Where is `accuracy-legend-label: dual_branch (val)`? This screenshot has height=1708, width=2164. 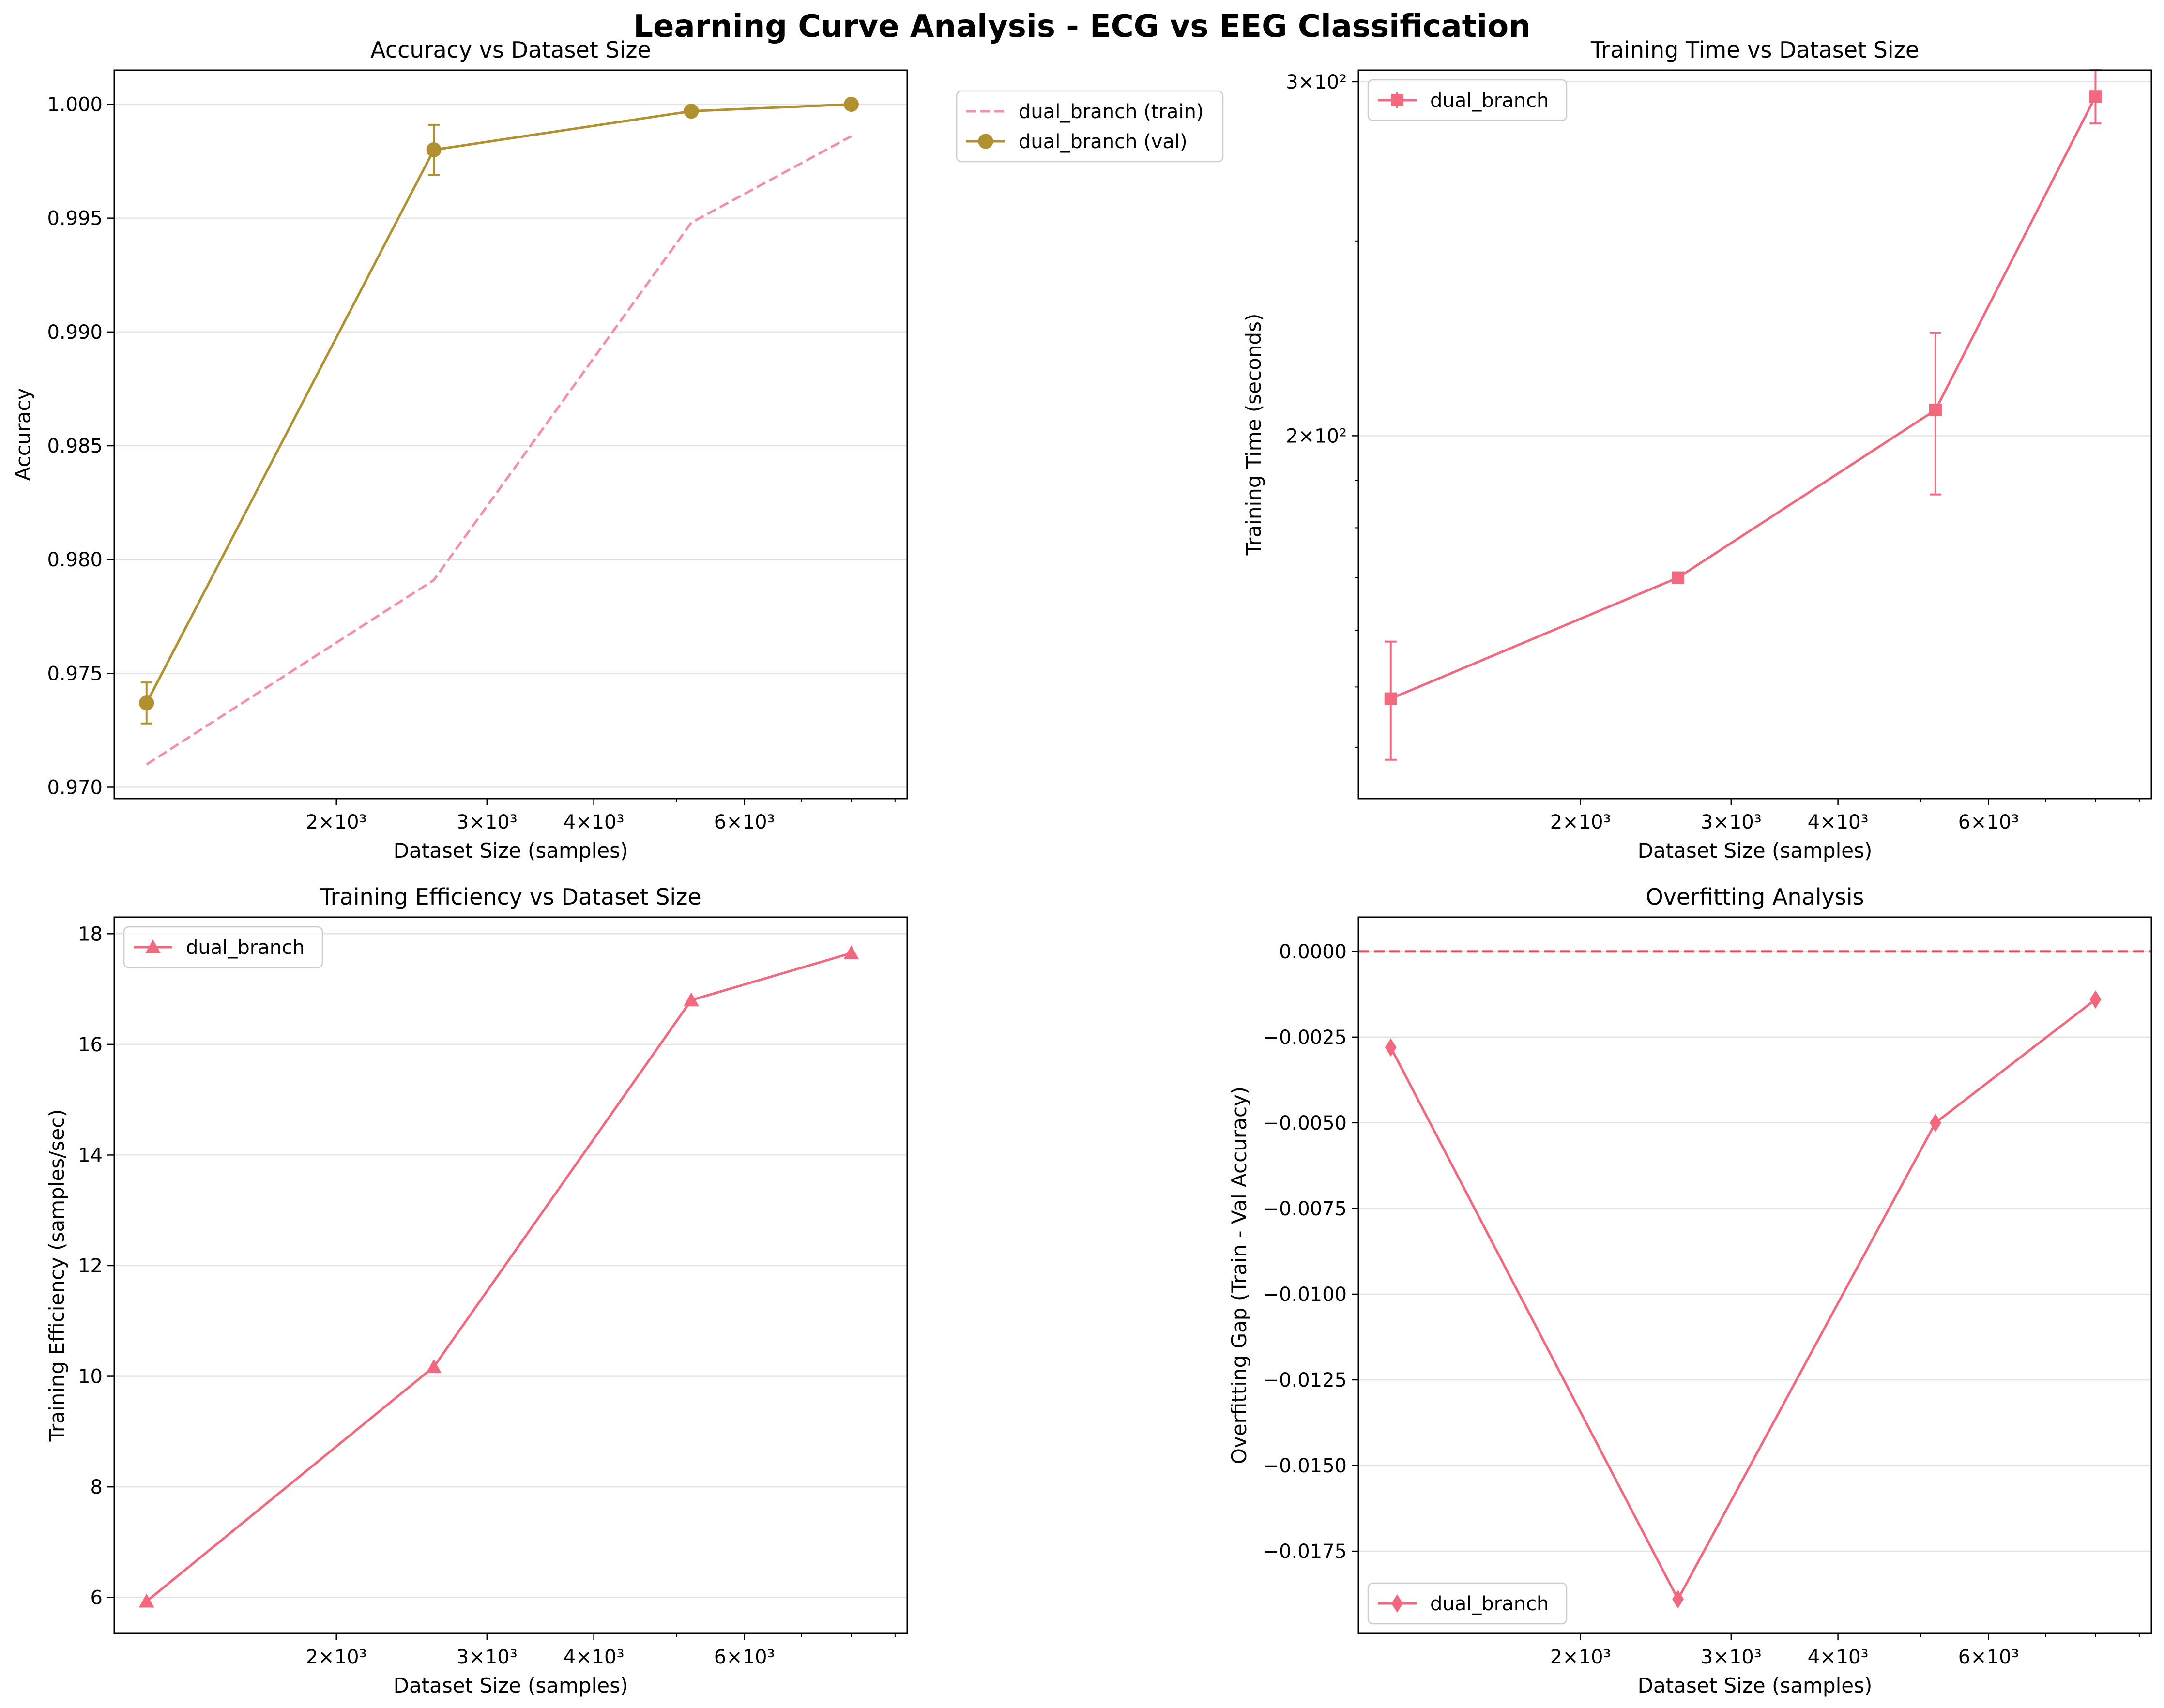
accuracy-legend-label: dual_branch (val) is located at coordinates (1103, 142).